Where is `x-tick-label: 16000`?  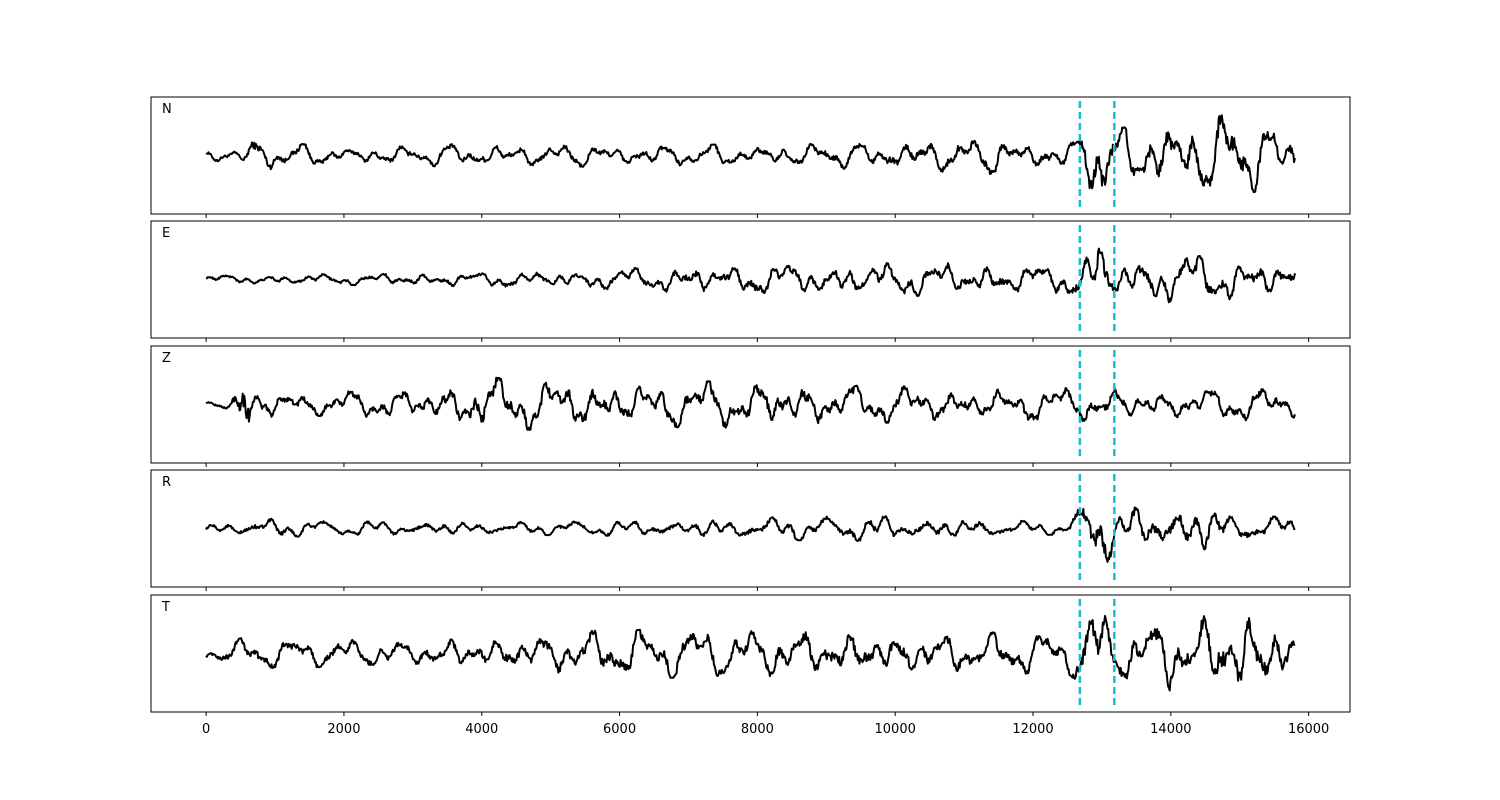 x-tick-label: 16000 is located at coordinates (1308, 729).